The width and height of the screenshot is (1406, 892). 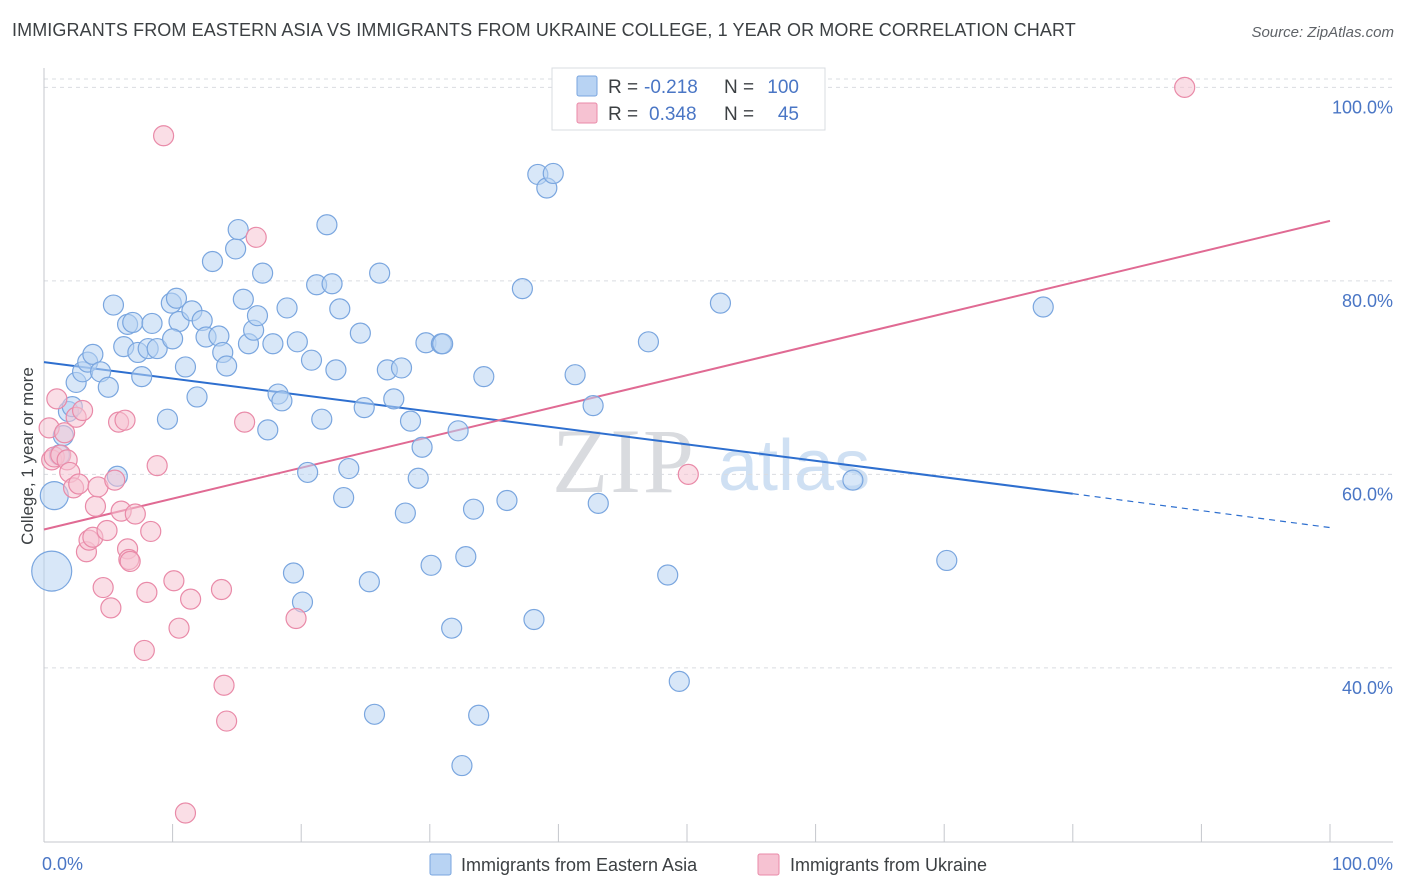 I want to click on source-credit: Source: ZipAtlas.com, so click(x=1322, y=32).